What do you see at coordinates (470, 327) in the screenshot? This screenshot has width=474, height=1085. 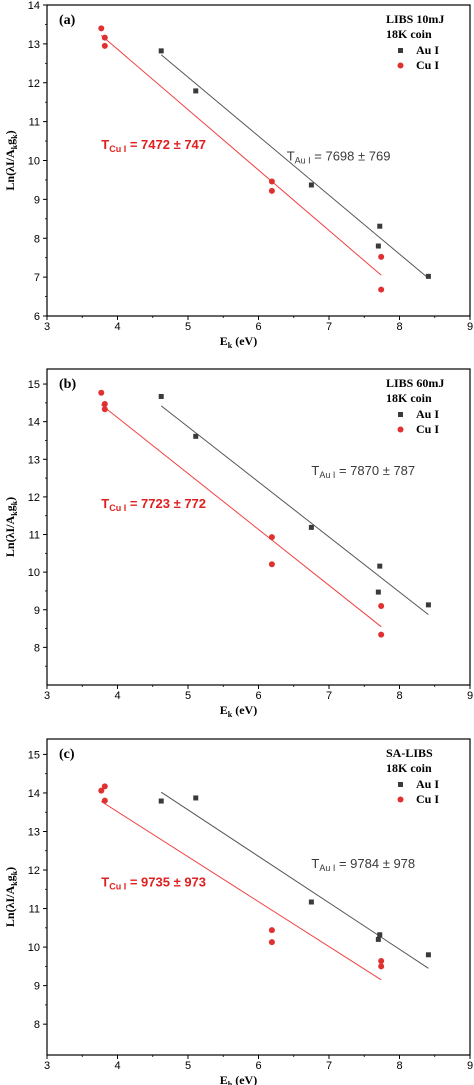 I see `panel-a-x-tick-label: 9` at bounding box center [470, 327].